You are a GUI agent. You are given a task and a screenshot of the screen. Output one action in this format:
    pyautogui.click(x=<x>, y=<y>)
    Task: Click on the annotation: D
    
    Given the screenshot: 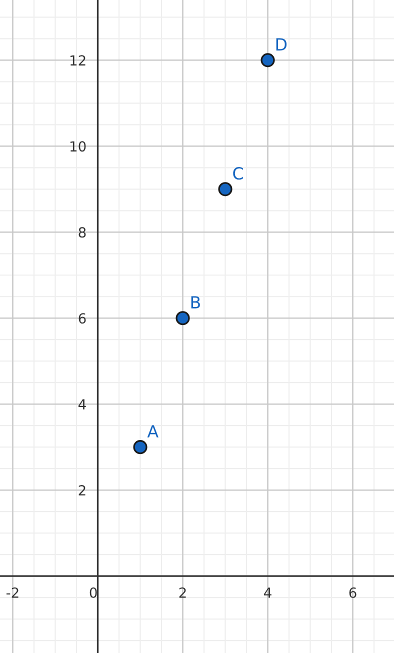 What is the action you would take?
    pyautogui.click(x=281, y=44)
    